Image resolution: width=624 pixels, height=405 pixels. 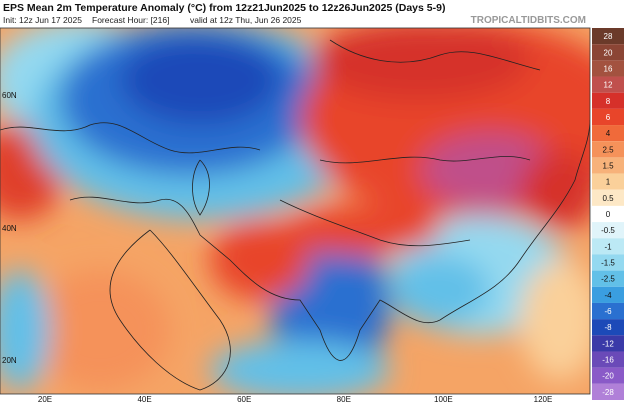 I want to click on colorbar-label: 6, so click(x=608, y=117).